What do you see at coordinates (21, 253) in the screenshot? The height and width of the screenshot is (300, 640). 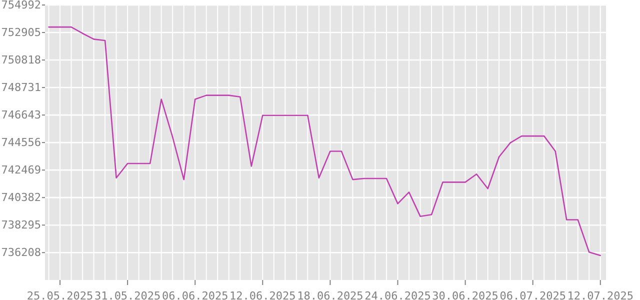 I see `y-tick-label: 736208` at bounding box center [21, 253].